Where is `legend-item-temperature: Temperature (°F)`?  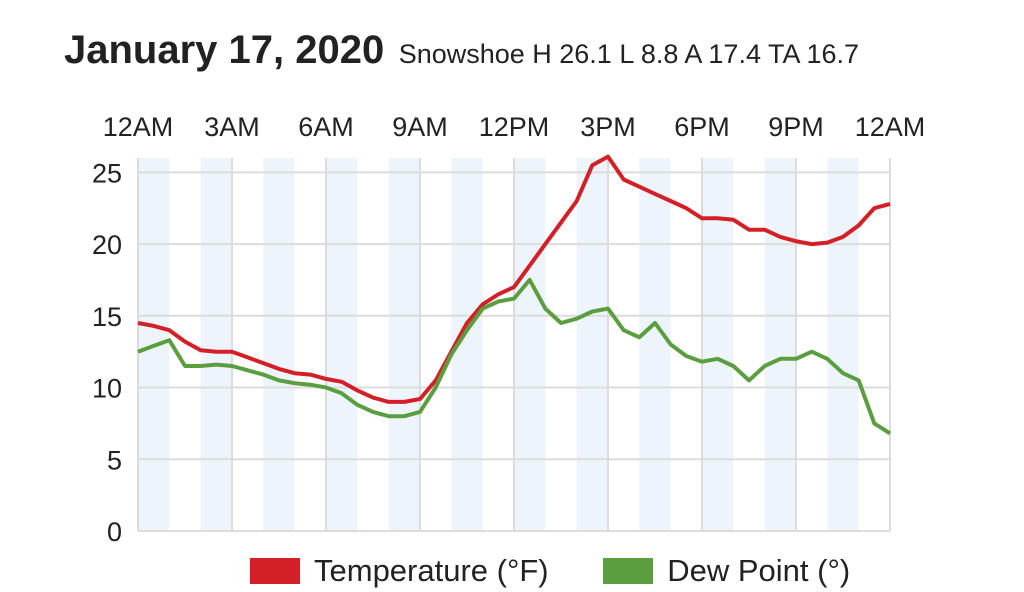
legend-item-temperature: Temperature (°F) is located at coordinates (399, 571).